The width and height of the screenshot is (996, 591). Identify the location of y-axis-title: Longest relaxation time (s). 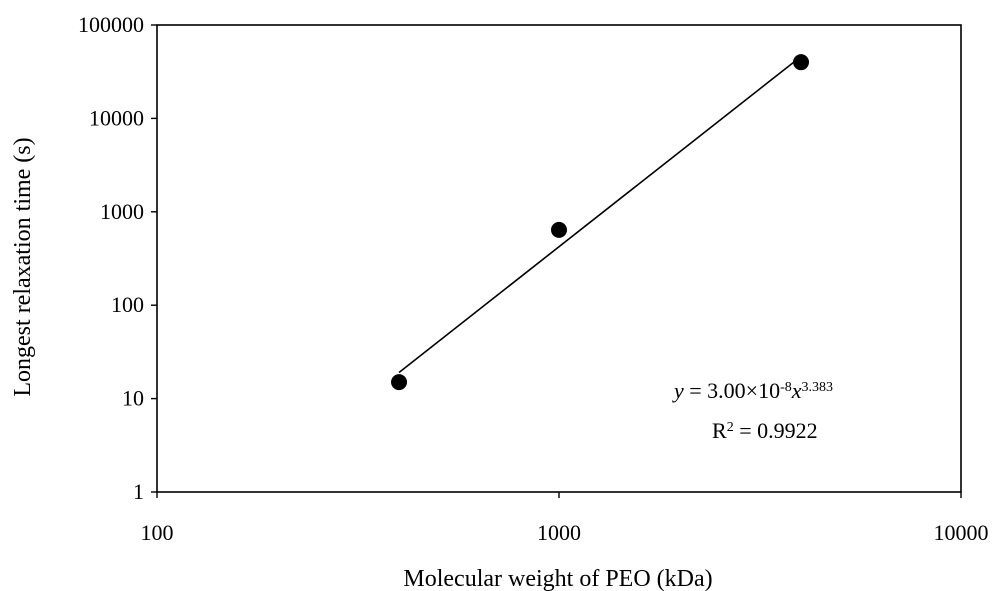
(23, 266).